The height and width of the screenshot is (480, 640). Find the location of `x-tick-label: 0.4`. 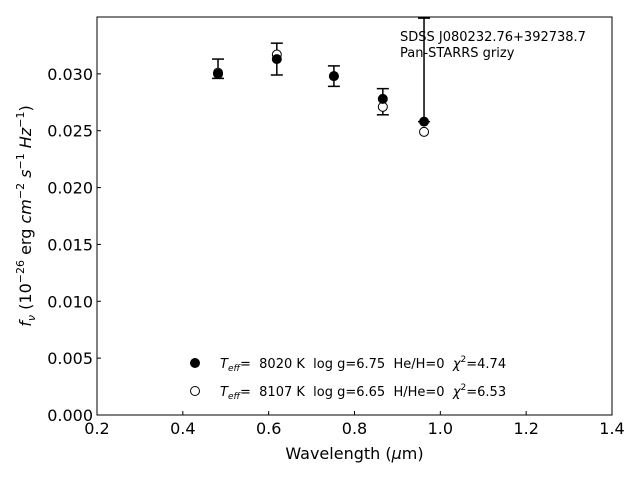

x-tick-label: 0.4 is located at coordinates (182, 428).